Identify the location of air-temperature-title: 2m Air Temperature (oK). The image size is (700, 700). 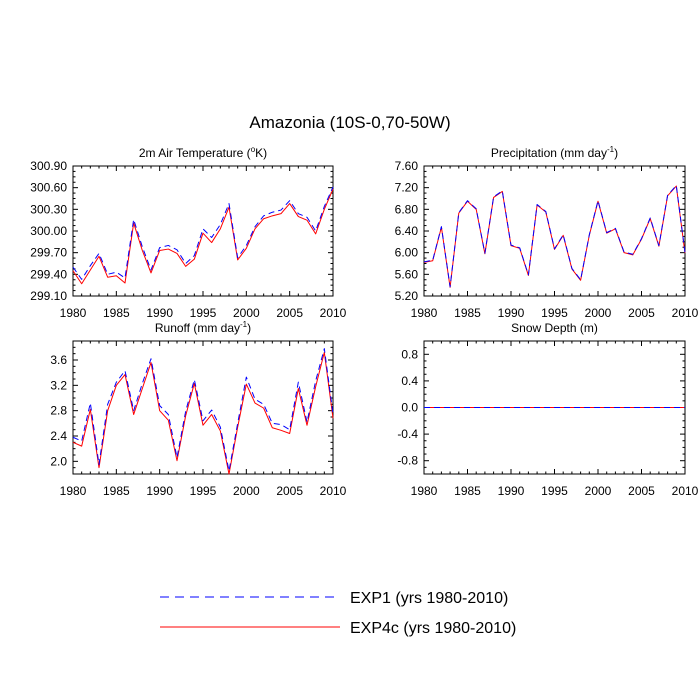
(203, 152).